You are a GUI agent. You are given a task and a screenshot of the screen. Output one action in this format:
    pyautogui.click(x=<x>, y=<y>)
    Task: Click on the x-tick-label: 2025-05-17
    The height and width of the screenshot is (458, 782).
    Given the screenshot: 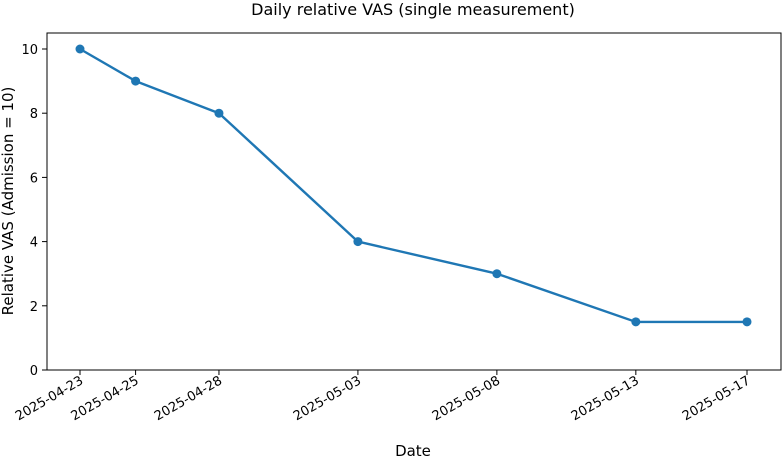 What is the action you would take?
    pyautogui.click(x=716, y=398)
    